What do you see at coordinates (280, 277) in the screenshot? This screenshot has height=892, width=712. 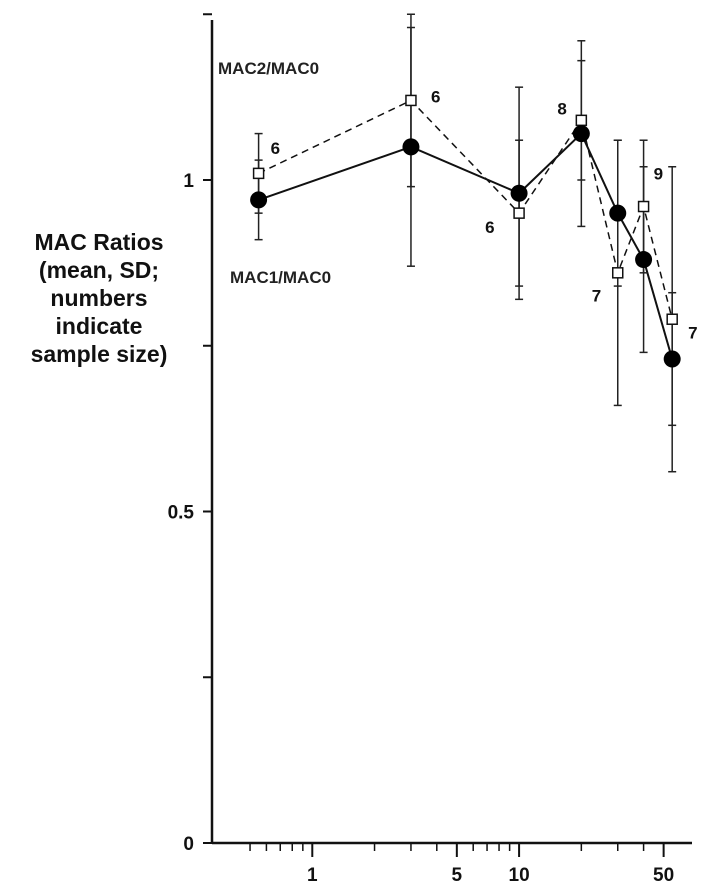 I see `series-label: MAC1/MAC0` at bounding box center [280, 277].